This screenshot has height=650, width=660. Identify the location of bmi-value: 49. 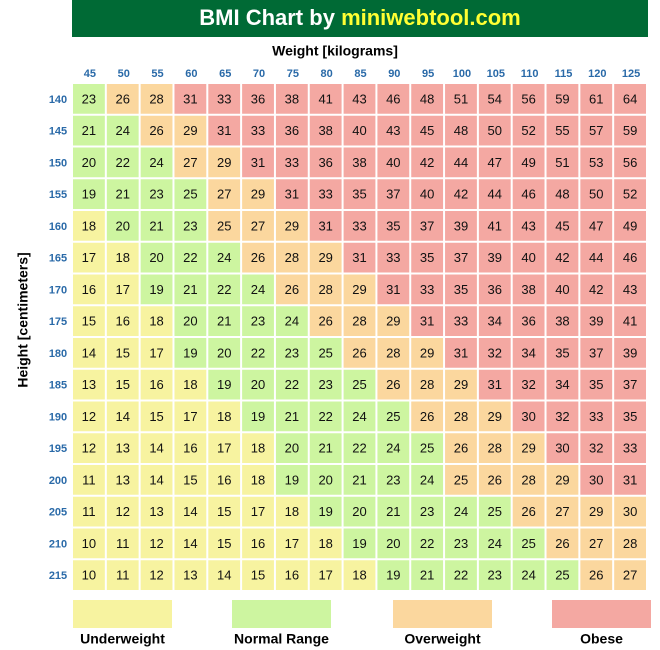
(630, 225).